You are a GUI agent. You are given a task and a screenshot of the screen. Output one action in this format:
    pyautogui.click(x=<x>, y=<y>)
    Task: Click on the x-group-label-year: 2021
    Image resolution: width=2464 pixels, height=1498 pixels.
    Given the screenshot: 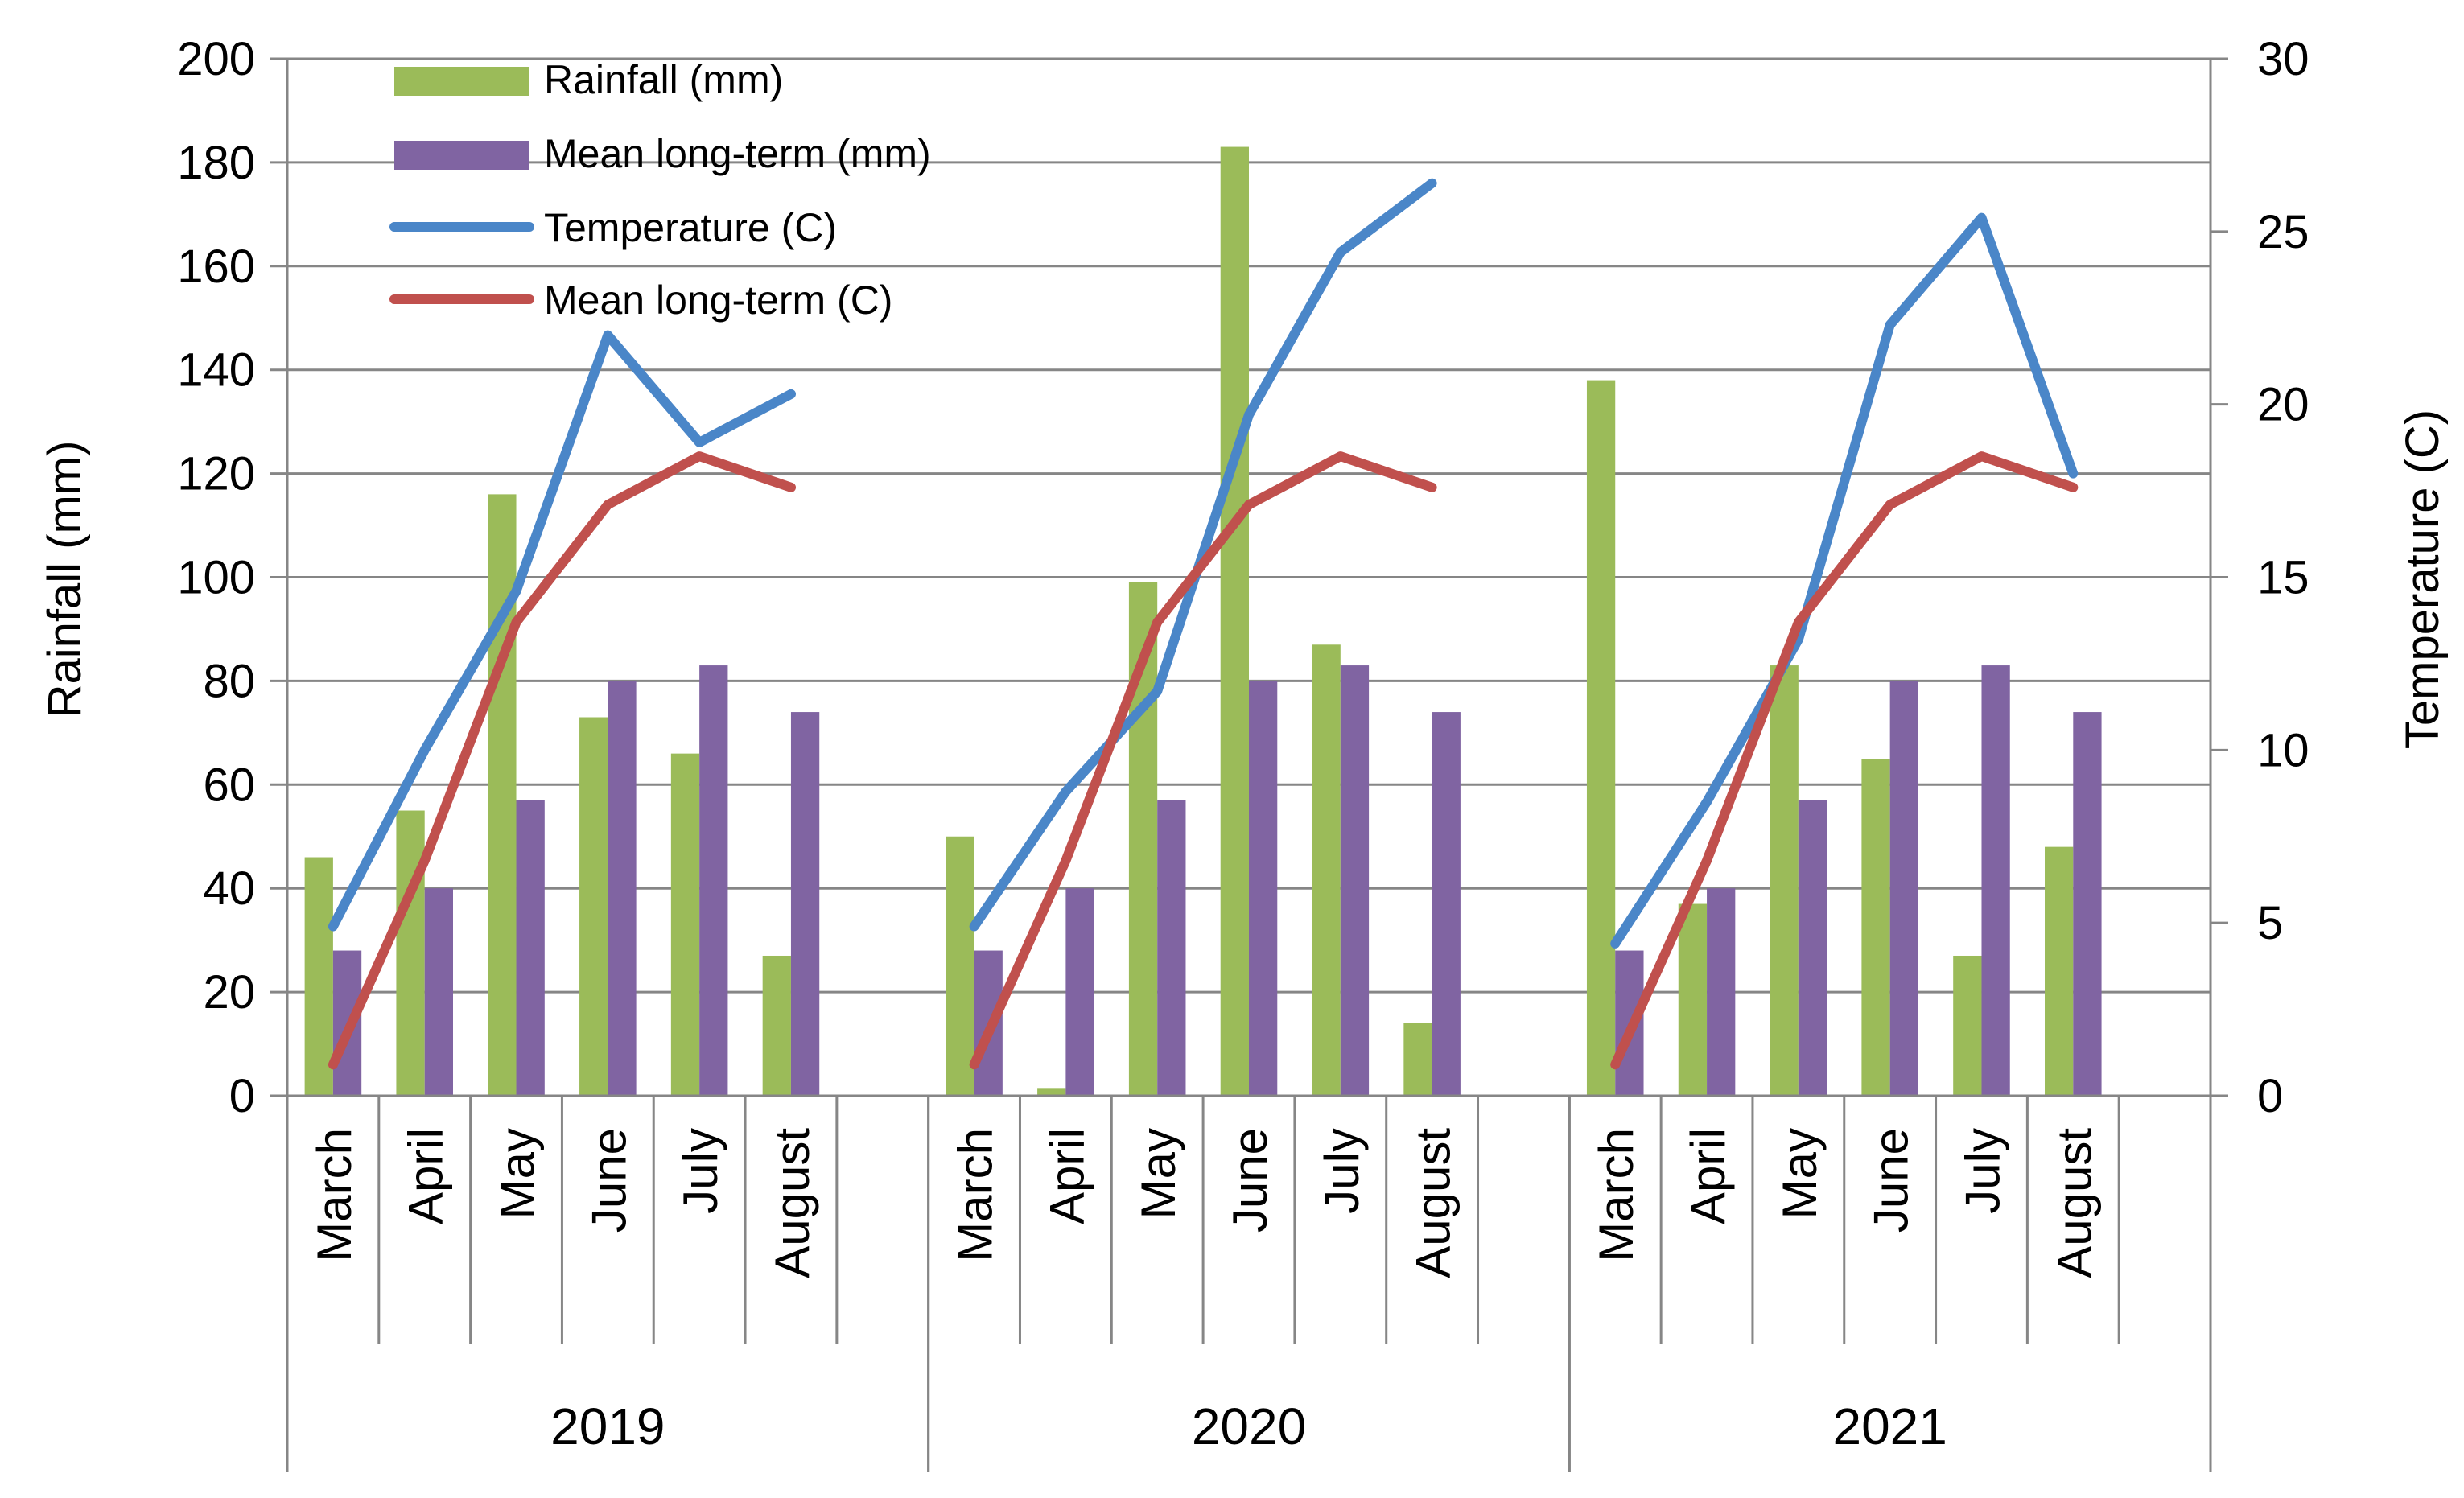 What is the action you would take?
    pyautogui.click(x=1889, y=1426)
    